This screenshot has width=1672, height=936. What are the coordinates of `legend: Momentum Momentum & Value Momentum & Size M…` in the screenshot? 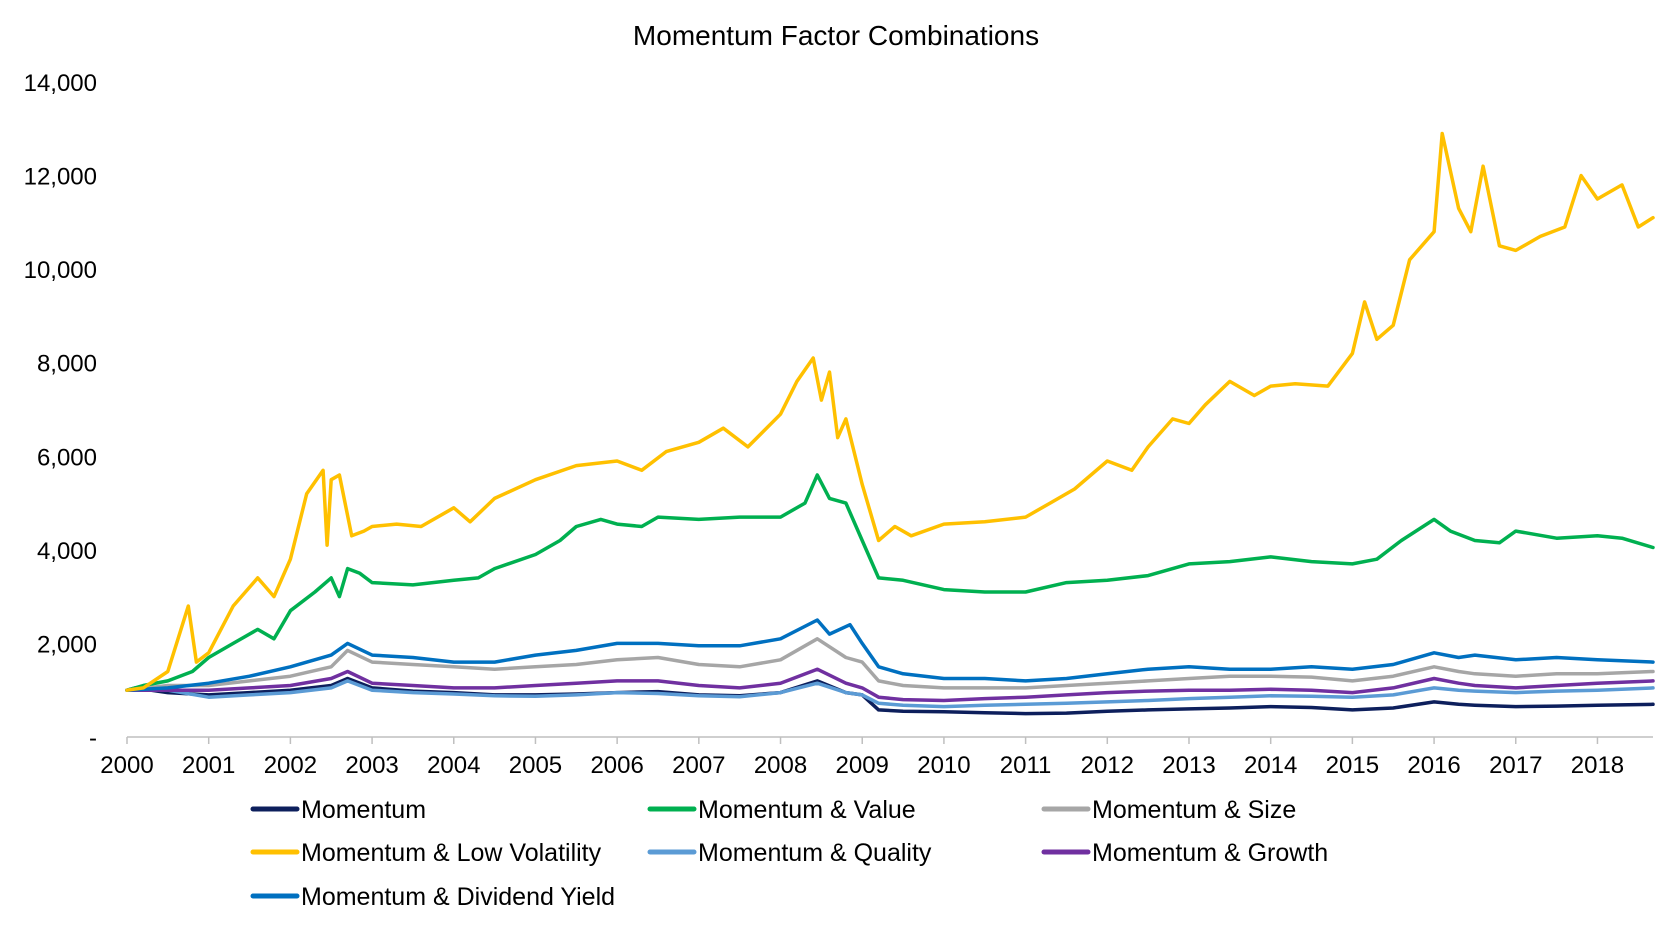 It's located at (789, 853).